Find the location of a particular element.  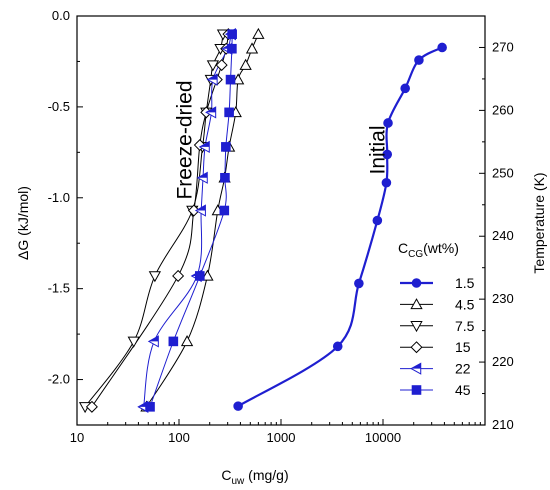

legend-label: 22 is located at coordinates (463, 369).